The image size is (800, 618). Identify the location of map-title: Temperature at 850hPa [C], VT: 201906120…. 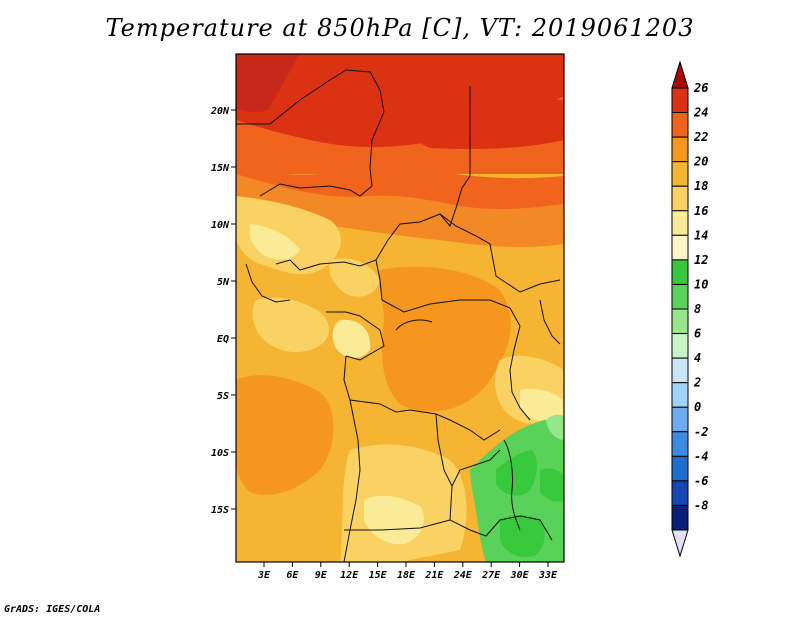
(400, 28).